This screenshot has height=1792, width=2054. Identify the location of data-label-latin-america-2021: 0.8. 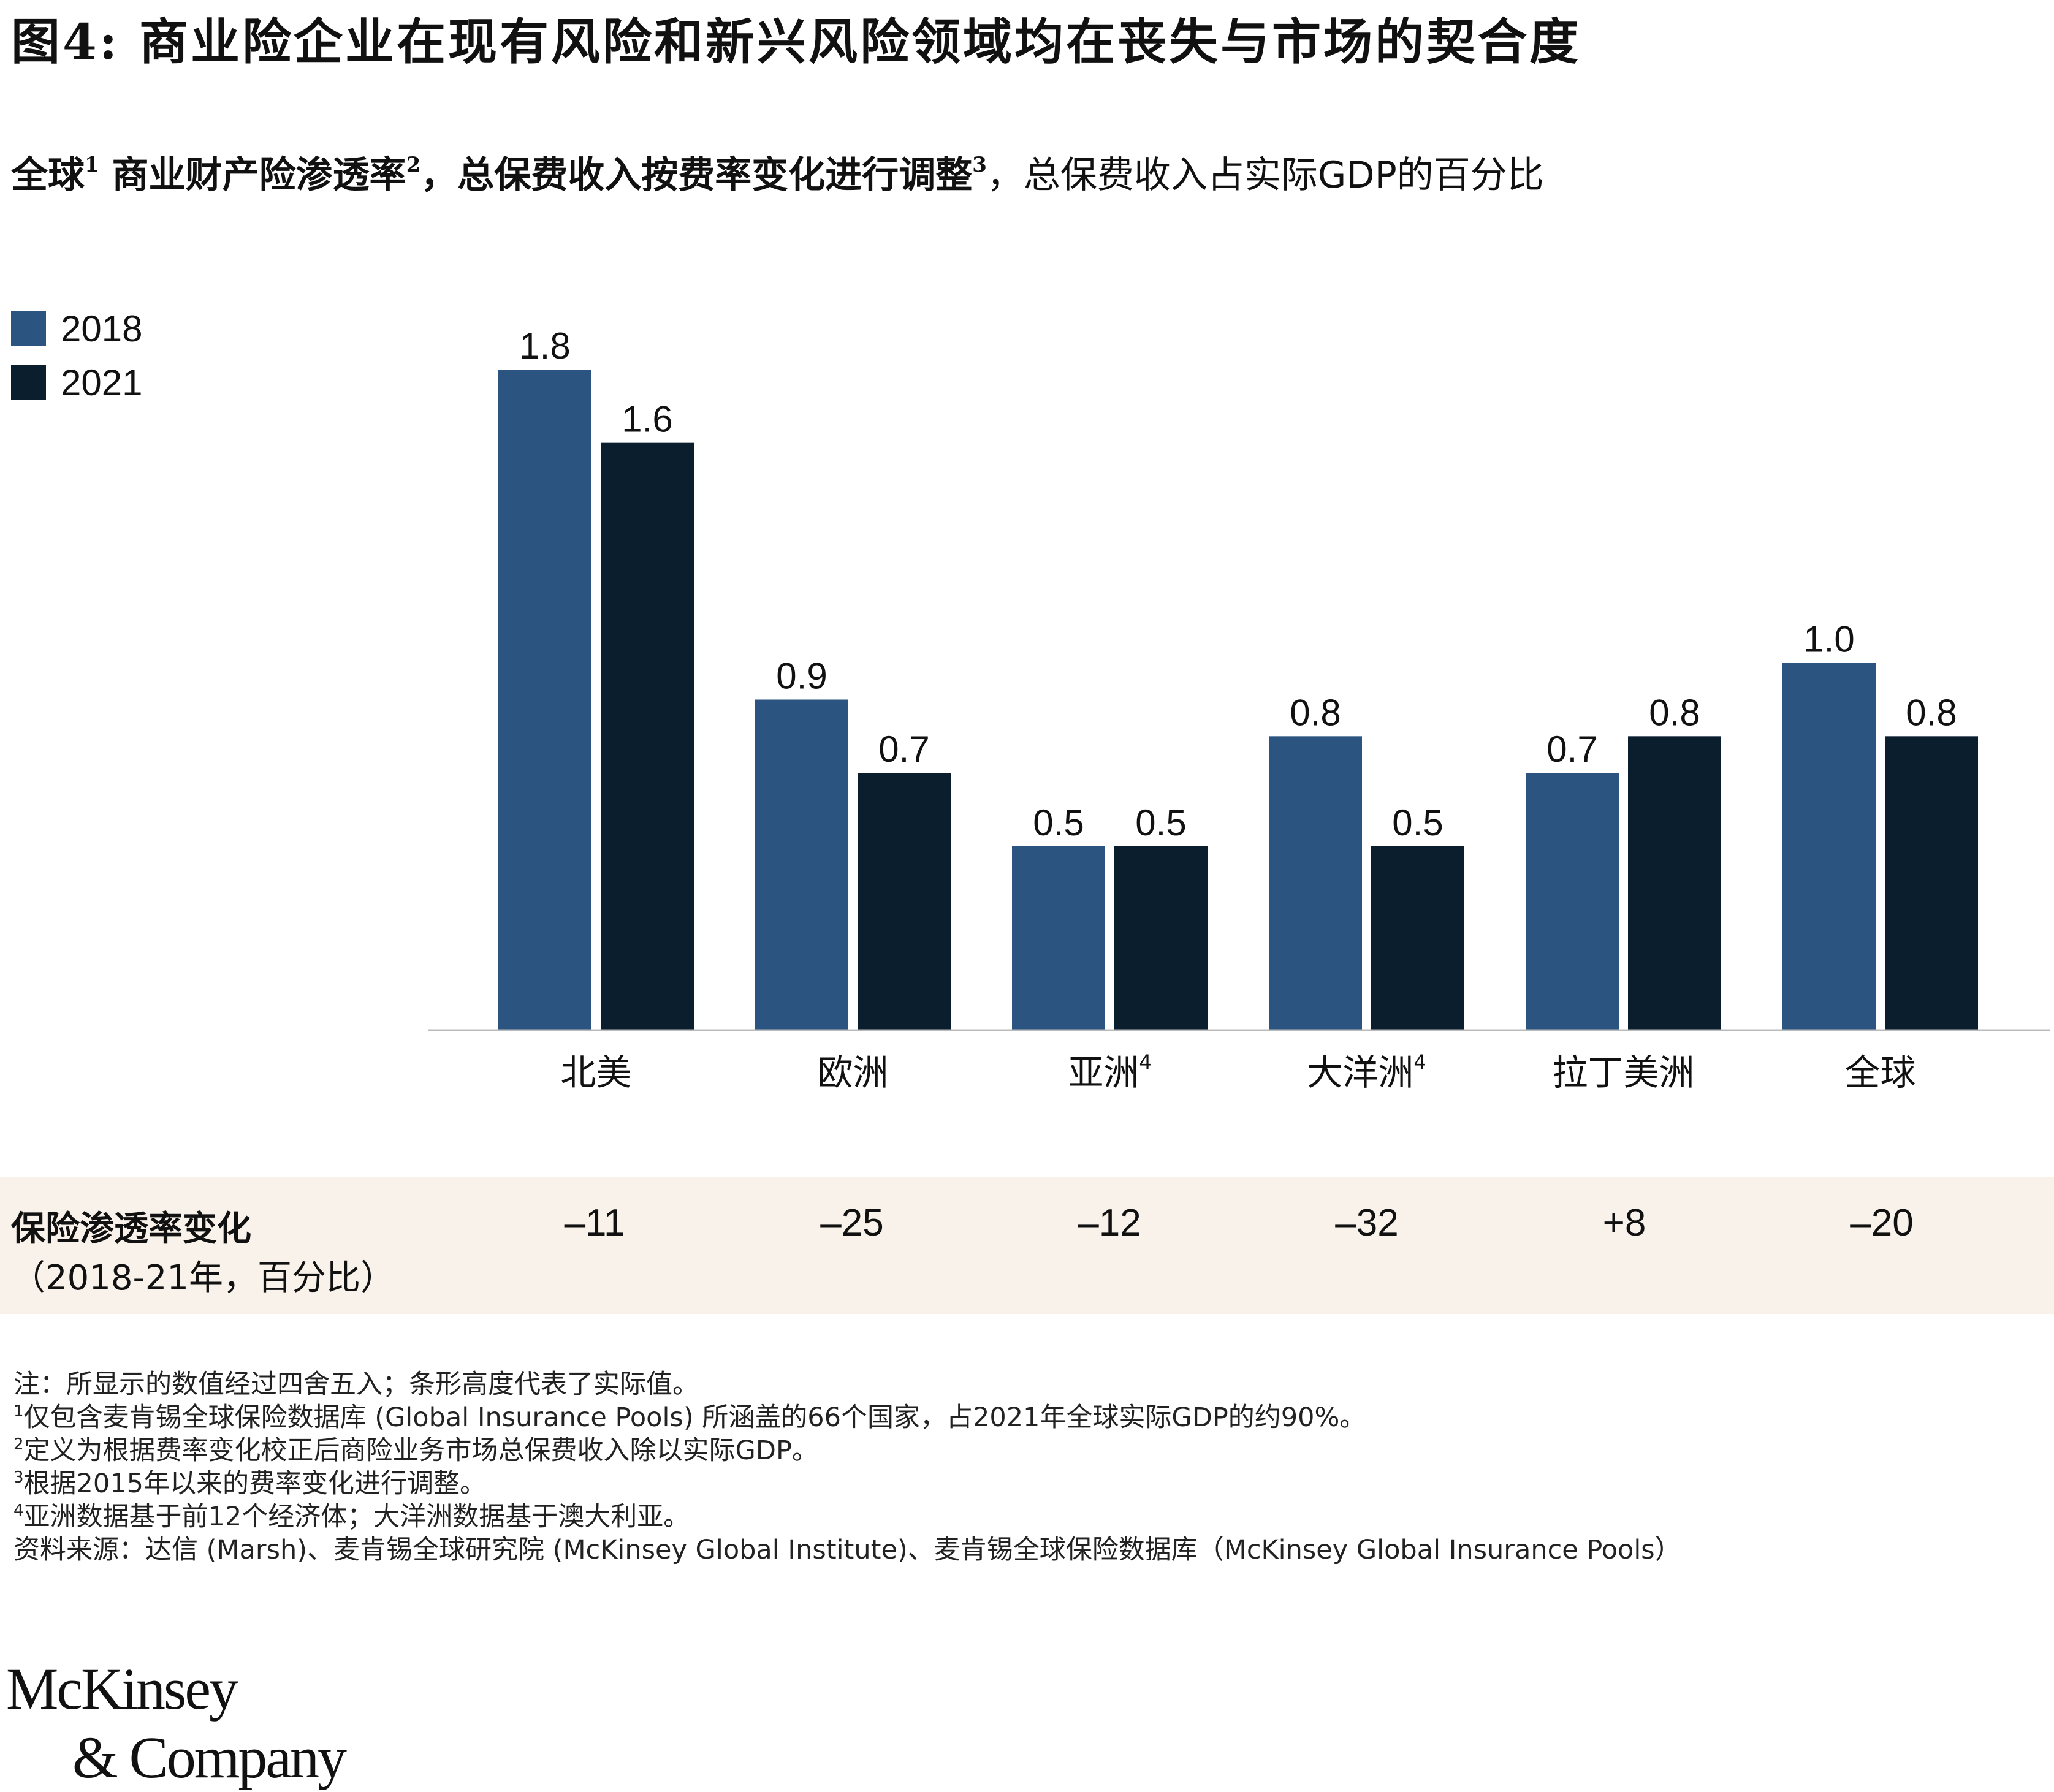
(1674, 712).